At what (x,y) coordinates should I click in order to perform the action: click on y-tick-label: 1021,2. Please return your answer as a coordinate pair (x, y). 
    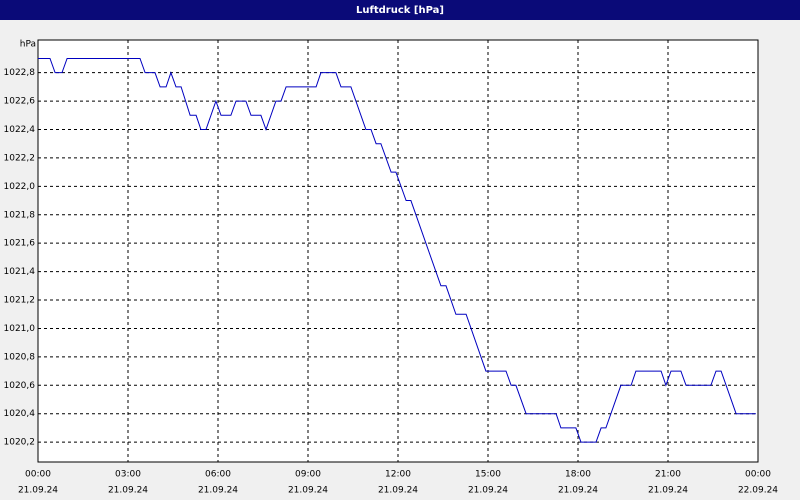
    Looking at the image, I should click on (20, 301).